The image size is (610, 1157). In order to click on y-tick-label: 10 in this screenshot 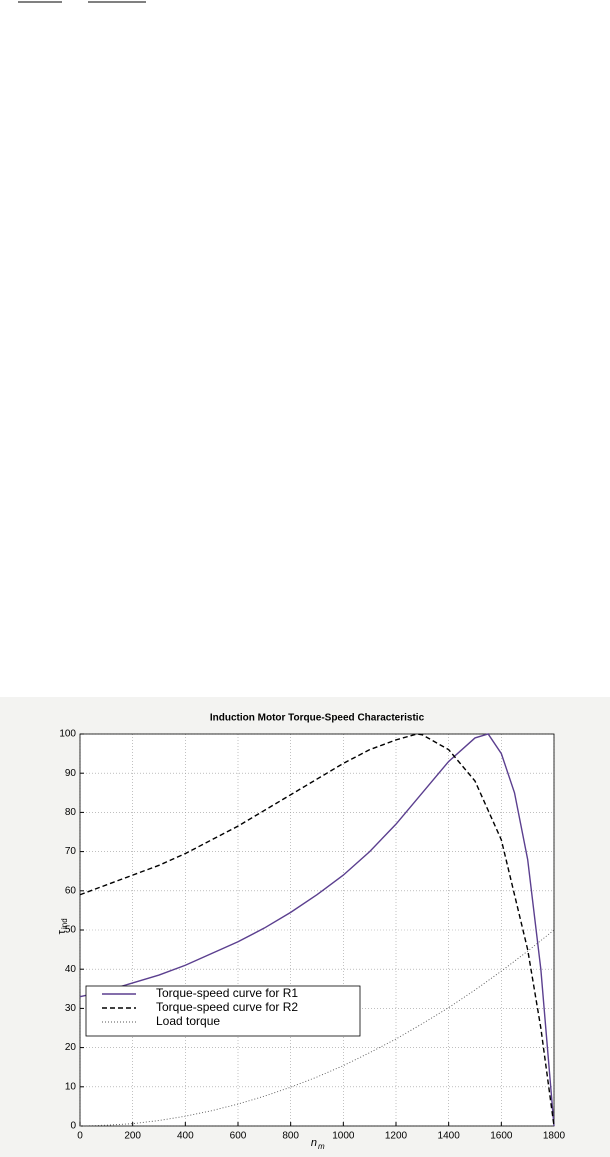, I will do `click(71, 1086)`.